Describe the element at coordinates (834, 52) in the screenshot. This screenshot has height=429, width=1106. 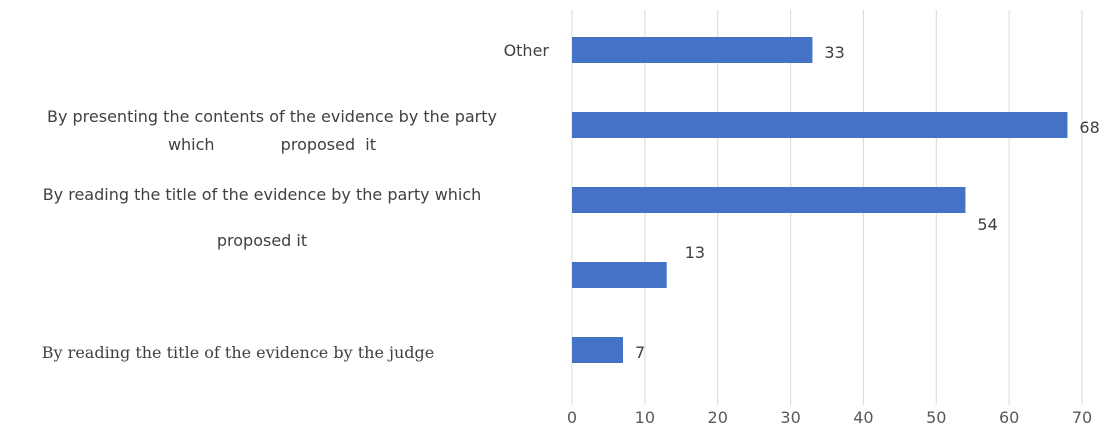
I see `data-label: 33` at that location.